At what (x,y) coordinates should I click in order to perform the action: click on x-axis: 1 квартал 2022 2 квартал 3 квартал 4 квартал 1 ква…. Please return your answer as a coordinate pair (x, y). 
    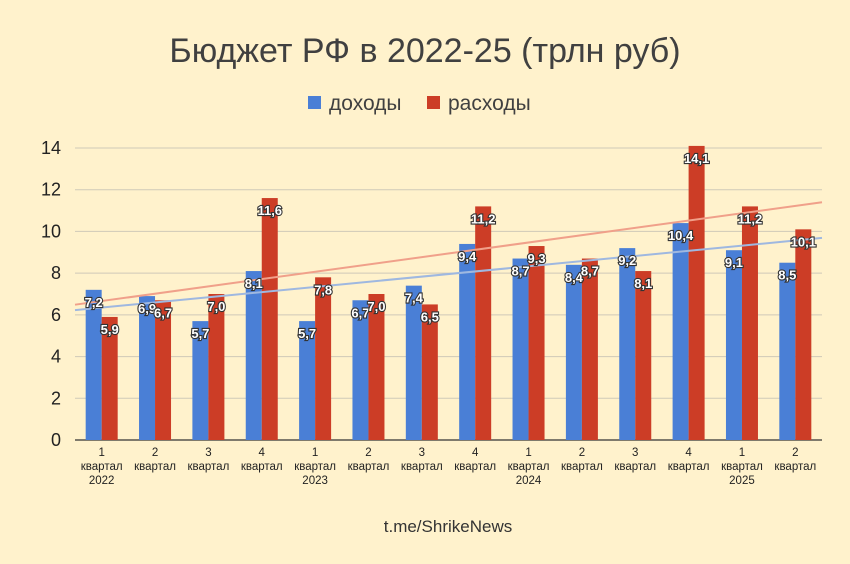
    Looking at the image, I should click on (448, 467).